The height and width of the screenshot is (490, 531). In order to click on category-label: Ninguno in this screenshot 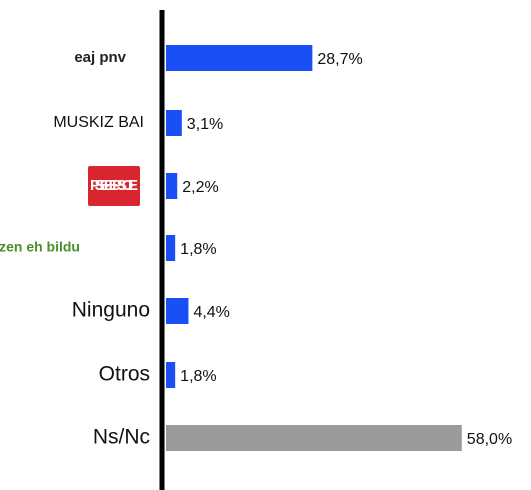, I will do `click(111, 310)`.